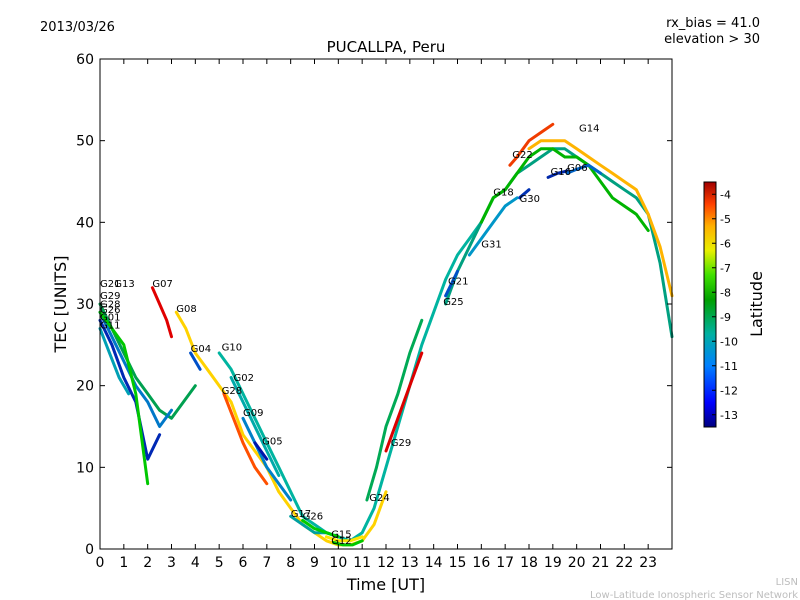 This screenshot has height=600, width=800. I want to click on cb-tick-label--4: -4, so click(725, 194).